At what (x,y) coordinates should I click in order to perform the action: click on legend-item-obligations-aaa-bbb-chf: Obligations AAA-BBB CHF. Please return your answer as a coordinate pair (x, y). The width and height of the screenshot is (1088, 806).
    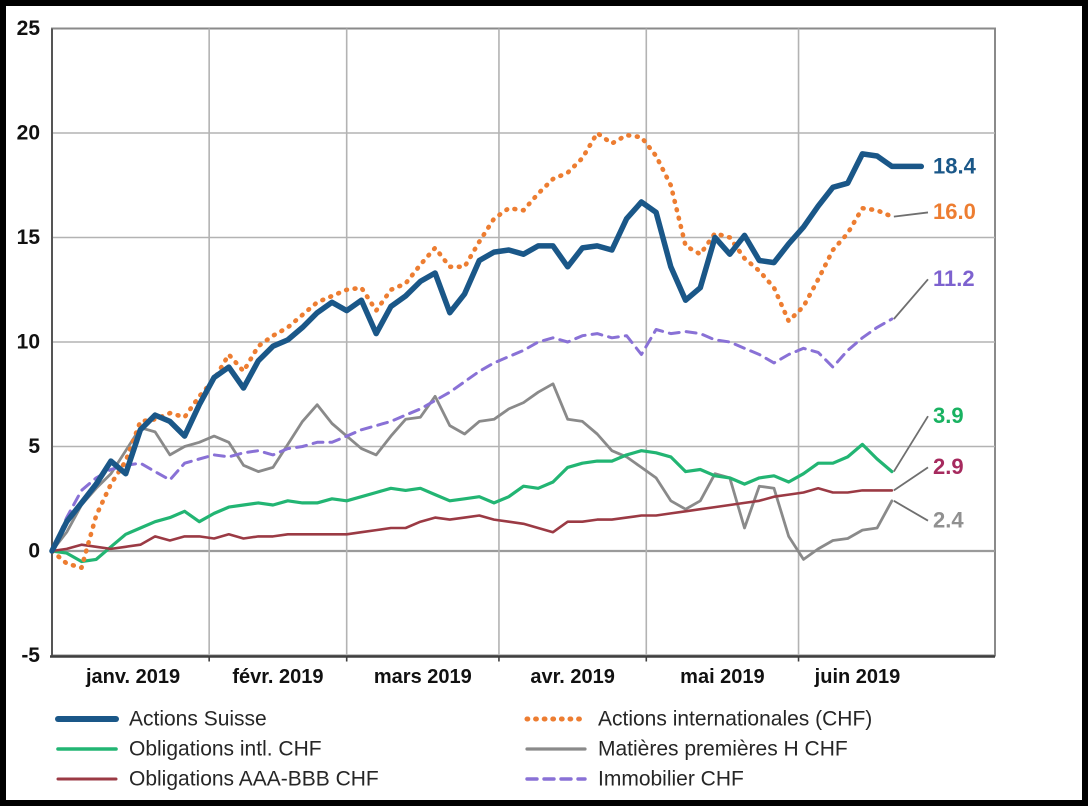
    Looking at the image, I should click on (217, 779).